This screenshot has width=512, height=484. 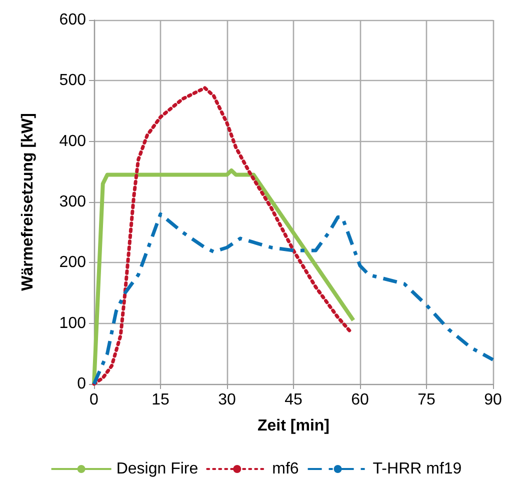 What do you see at coordinates (72, 202) in the screenshot?
I see `y-tick-label: 300` at bounding box center [72, 202].